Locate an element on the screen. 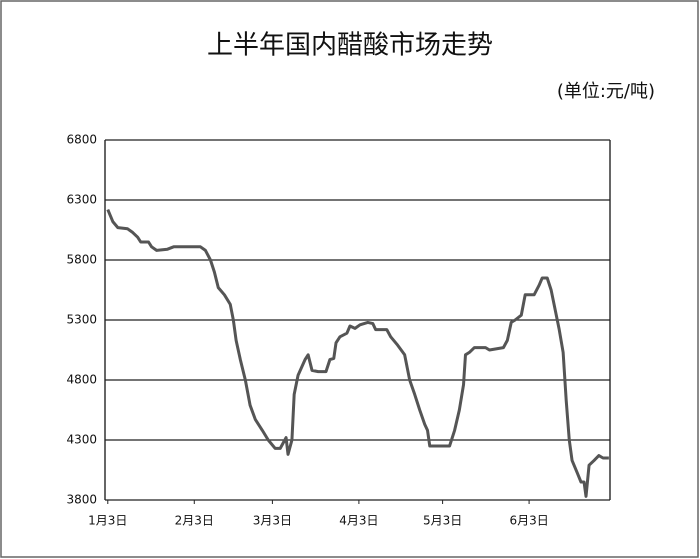 This screenshot has height=559, width=700. y-tick-label: 6800 is located at coordinates (81, 140).